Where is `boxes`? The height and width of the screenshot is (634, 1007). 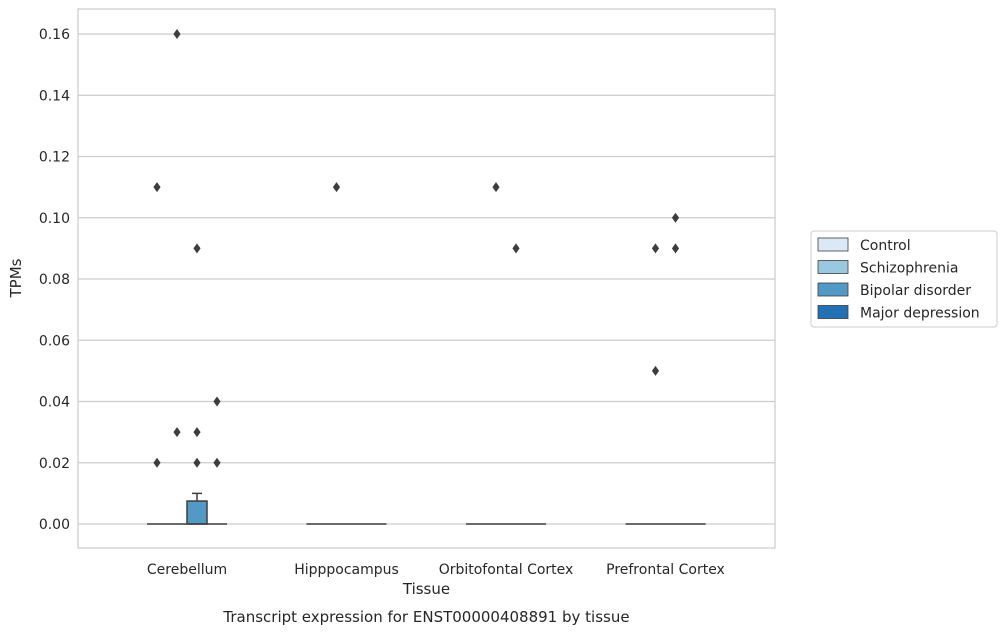
boxes is located at coordinates (426, 508).